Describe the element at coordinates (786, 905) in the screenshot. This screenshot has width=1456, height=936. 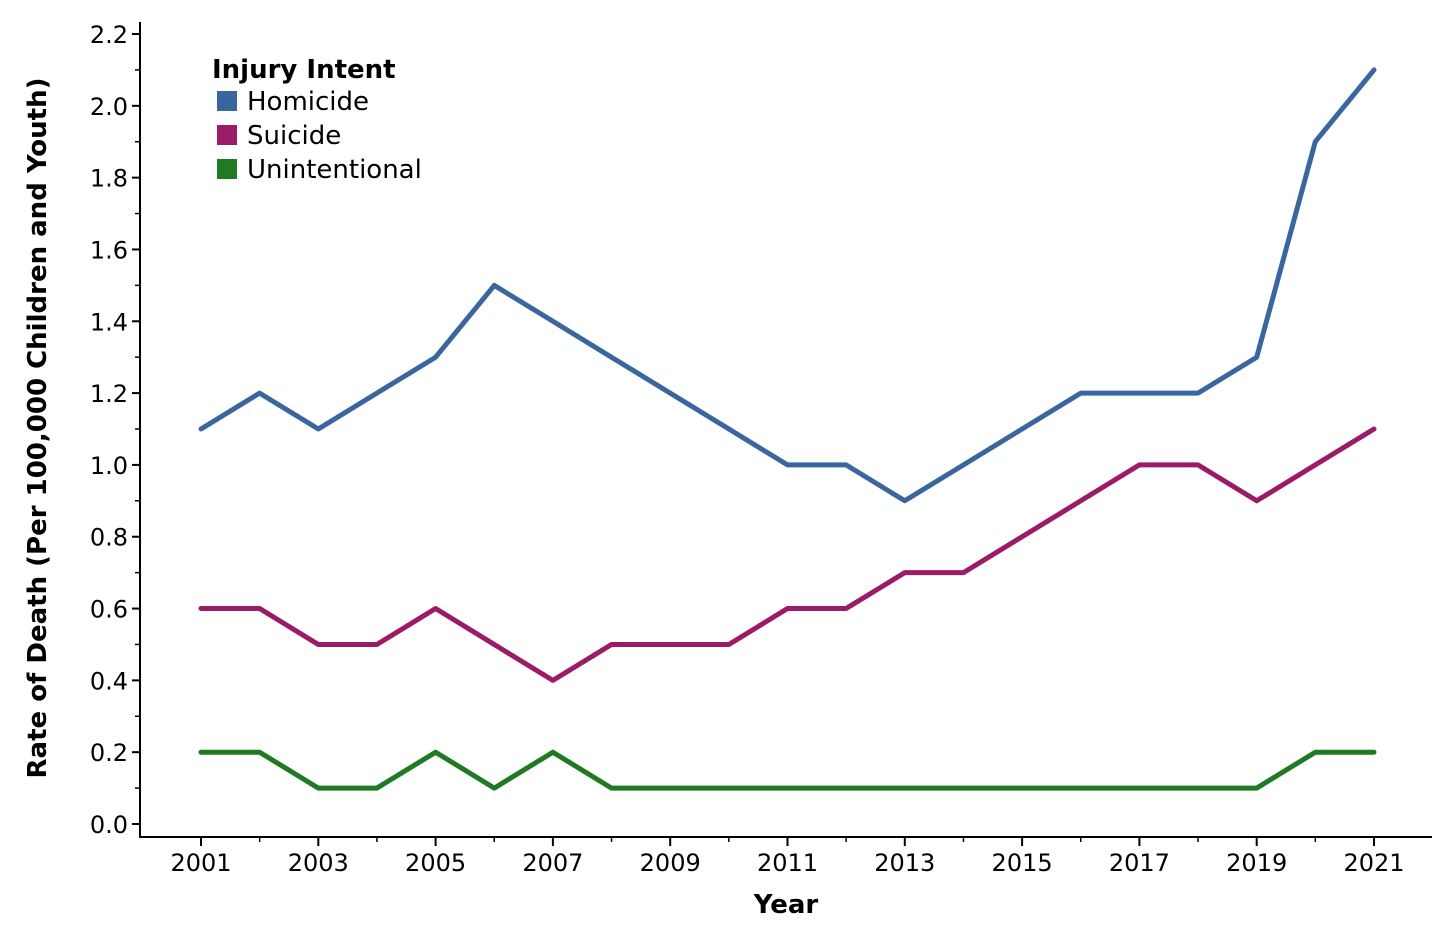
I see `x-axis-title: Year` at that location.